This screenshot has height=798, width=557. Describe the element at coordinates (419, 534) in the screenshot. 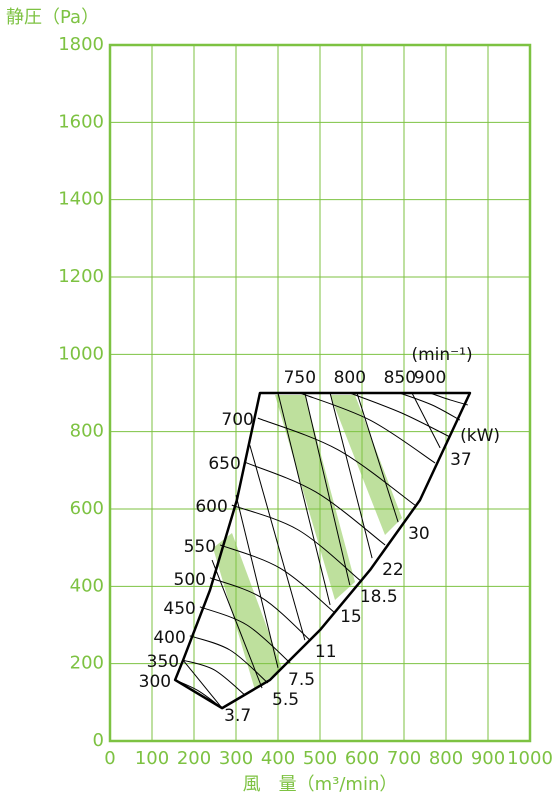

I see `power-label: 30` at that location.